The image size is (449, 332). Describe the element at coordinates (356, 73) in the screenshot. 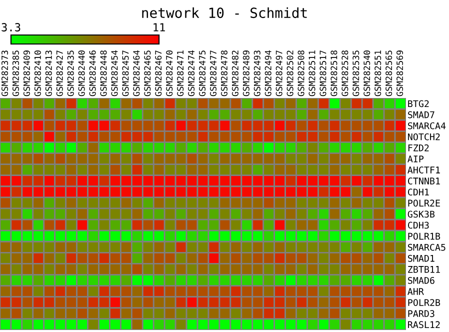

I see `x-tick-label: GSM282535` at that location.